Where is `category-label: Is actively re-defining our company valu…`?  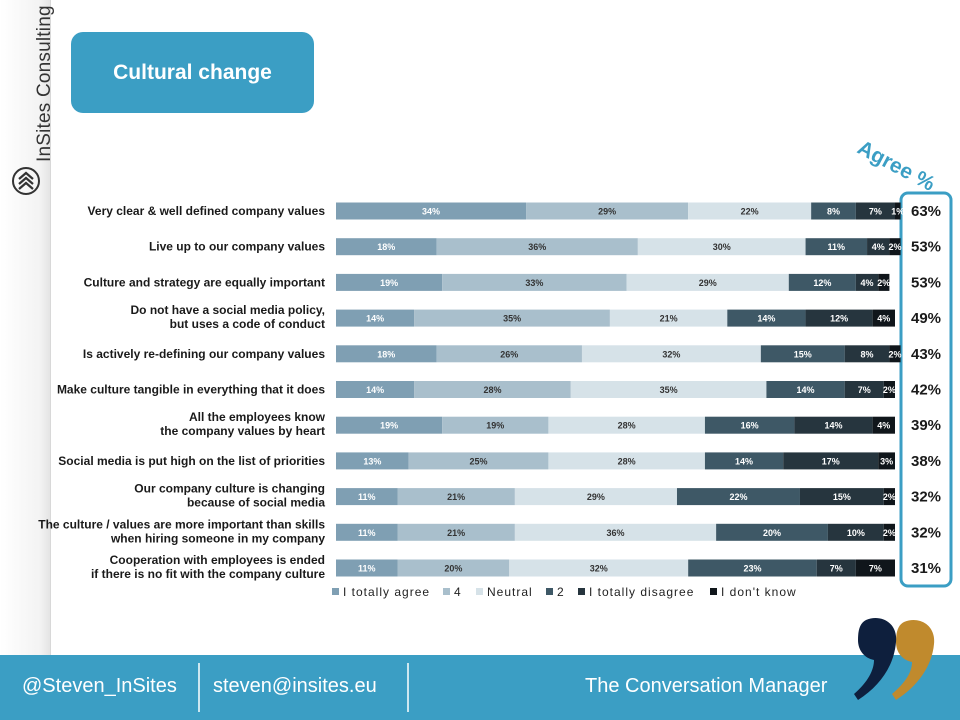 category-label: Is actively re-defining our company valu… is located at coordinates (204, 354).